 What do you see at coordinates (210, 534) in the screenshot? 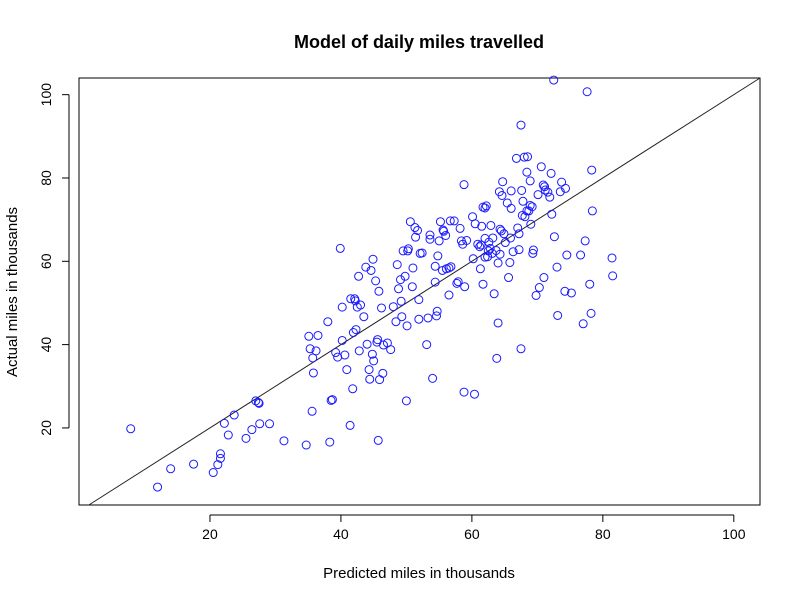
I see `x-tick-label: 20` at bounding box center [210, 534].